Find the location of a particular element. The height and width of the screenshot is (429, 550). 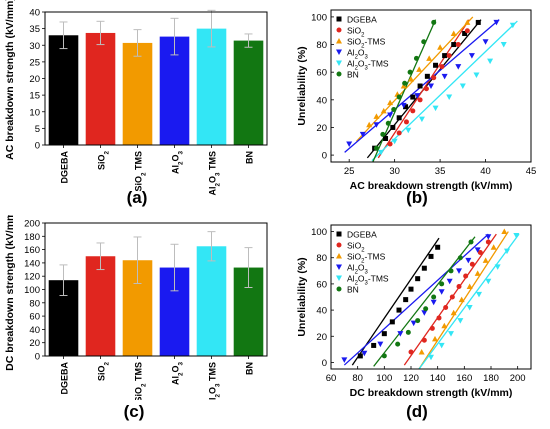

y-tick-label: 5 is located at coordinates (37, 129).